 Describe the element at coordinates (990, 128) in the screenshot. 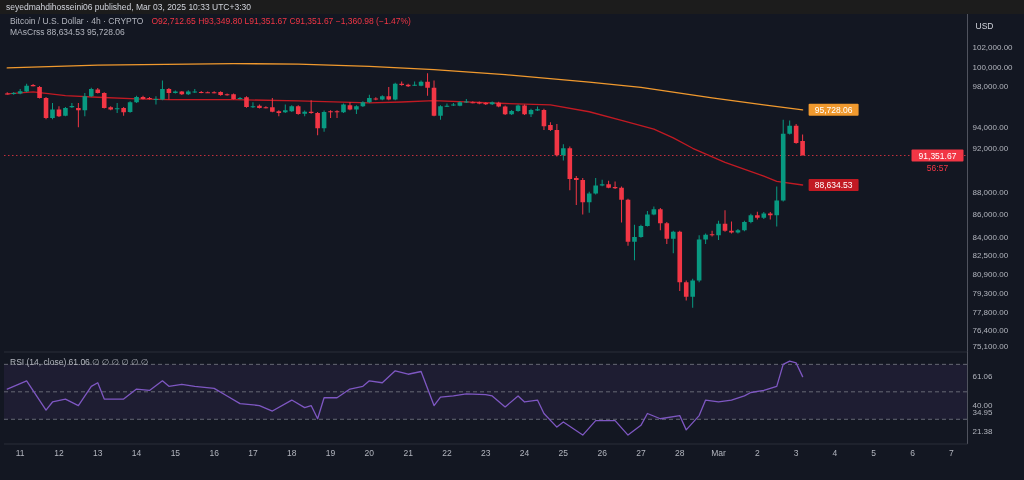

I see `y-tick-label: 94,000.00` at that location.